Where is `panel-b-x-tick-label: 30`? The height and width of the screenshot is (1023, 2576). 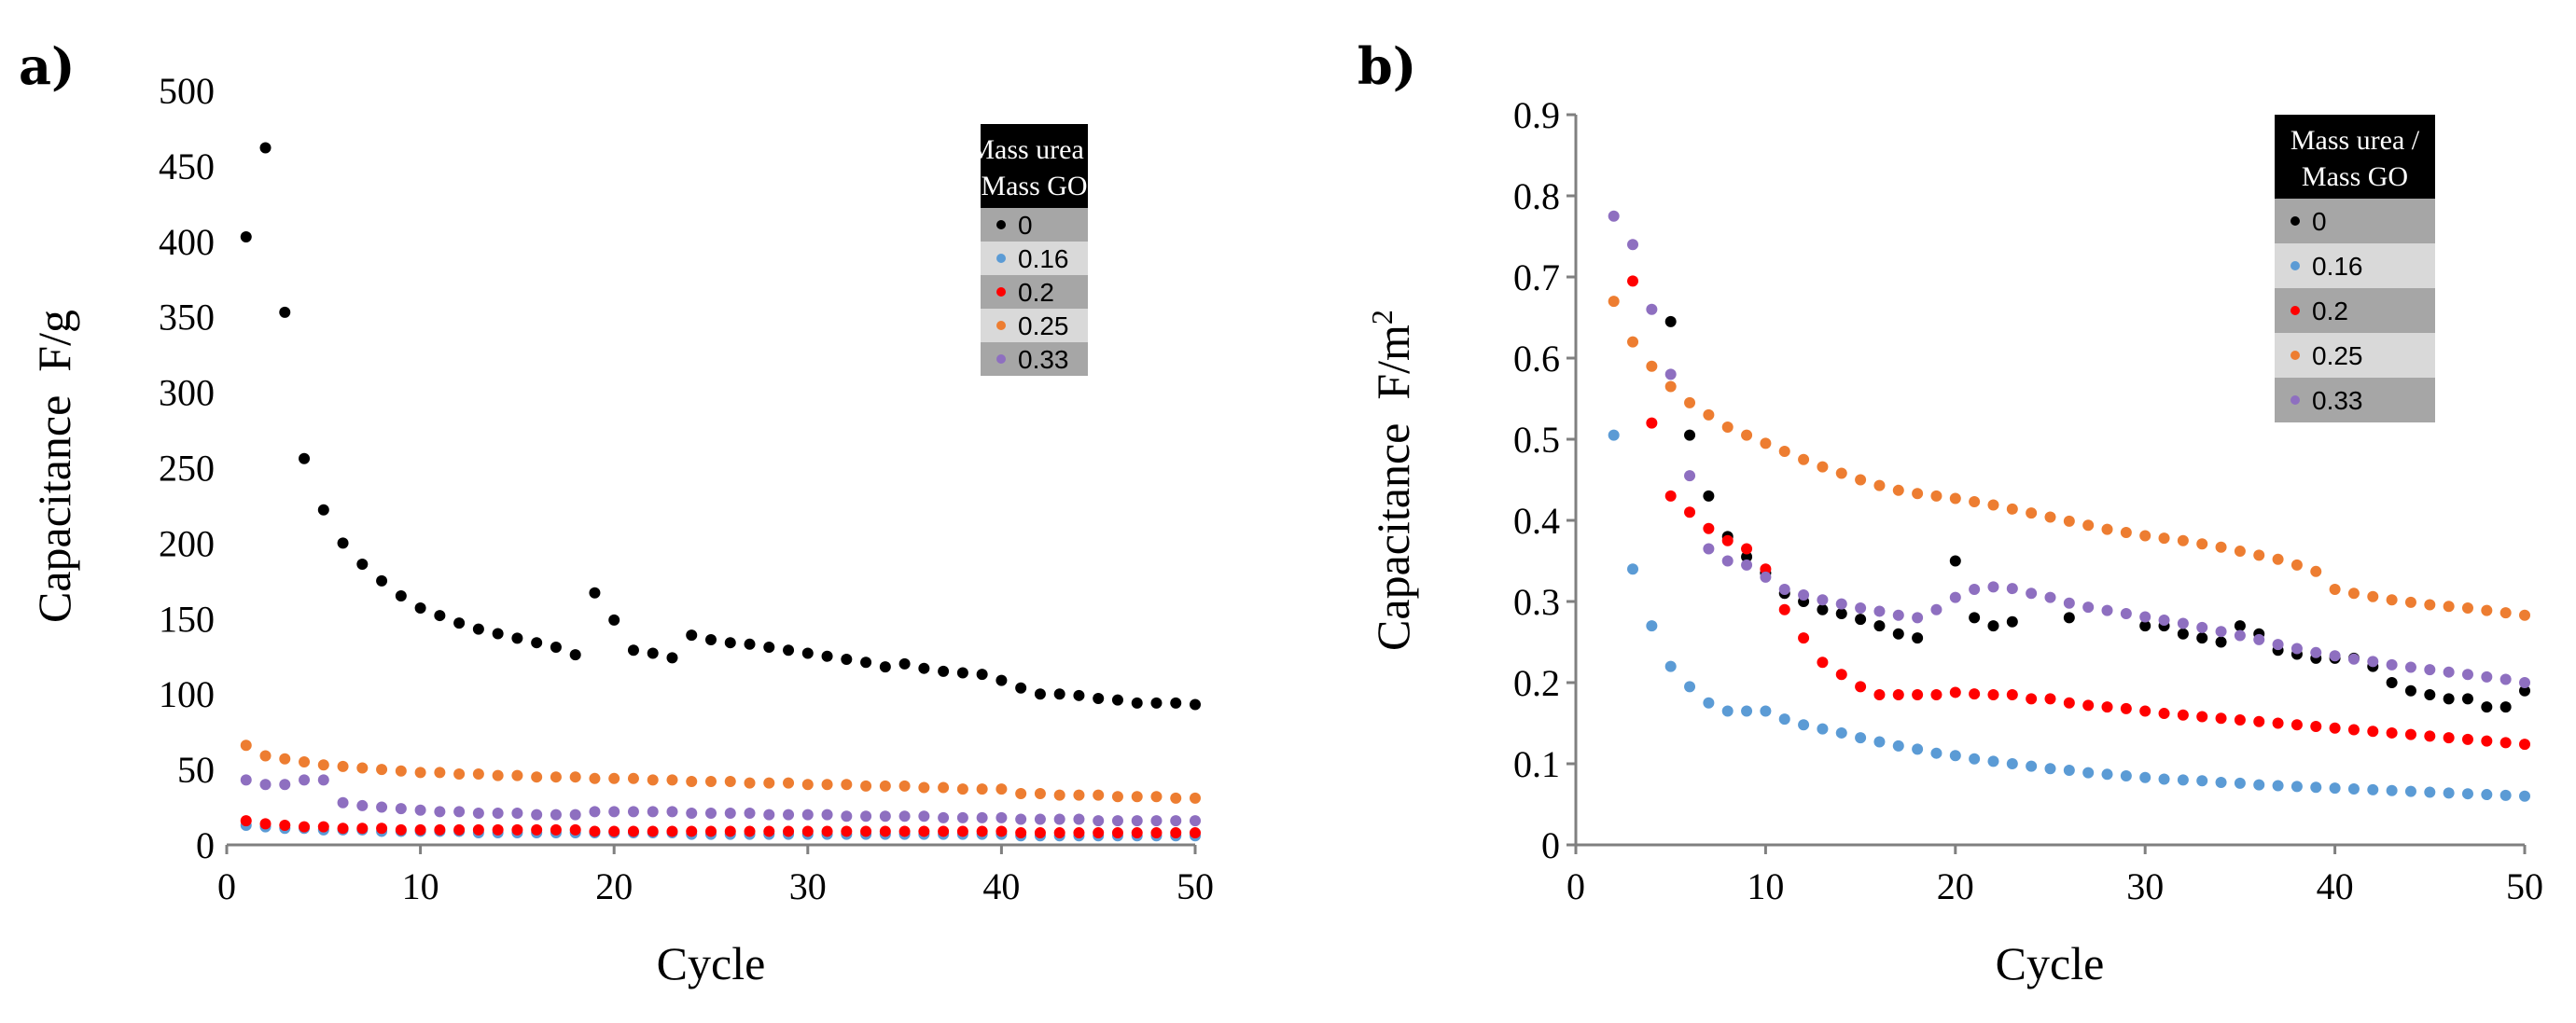 panel-b-x-tick-label: 30 is located at coordinates (2145, 886).